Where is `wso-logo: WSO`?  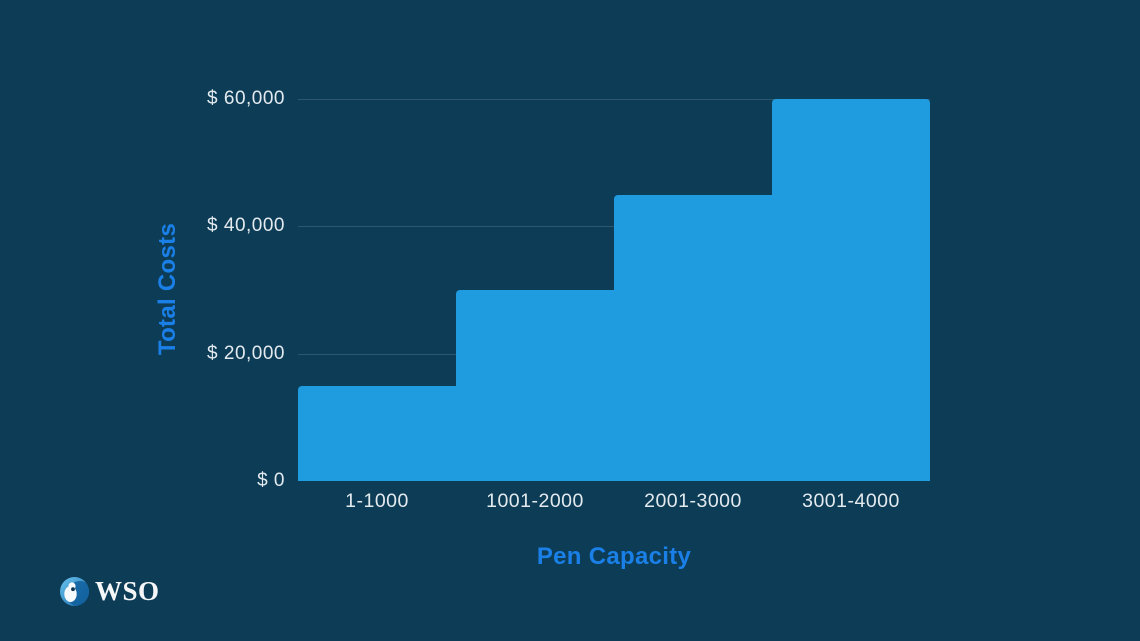 wso-logo: WSO is located at coordinates (109, 591).